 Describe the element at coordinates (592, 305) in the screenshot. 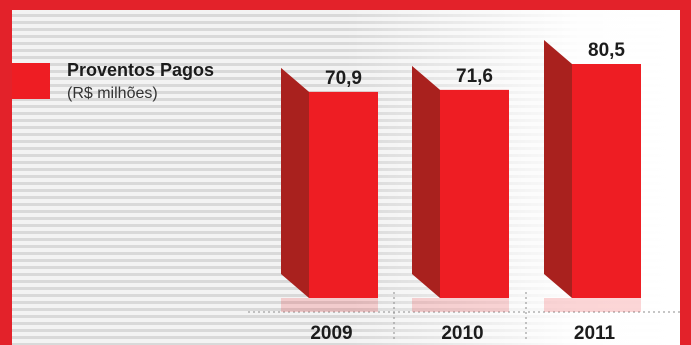

I see `bar-reflection-2011` at that location.